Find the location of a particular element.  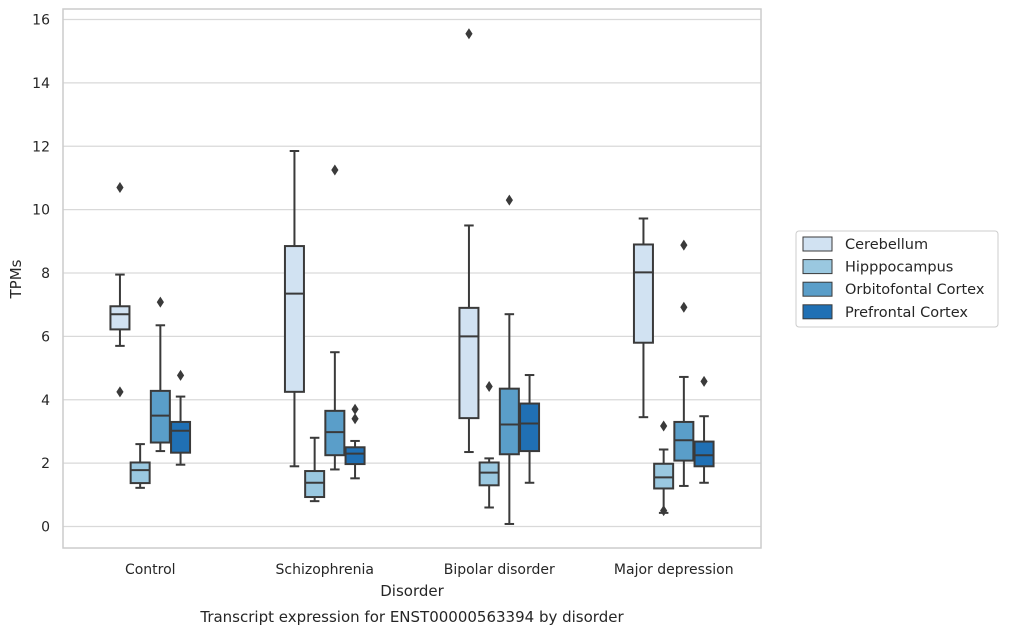

series-prefrontal-cortex is located at coordinates (442, 426).